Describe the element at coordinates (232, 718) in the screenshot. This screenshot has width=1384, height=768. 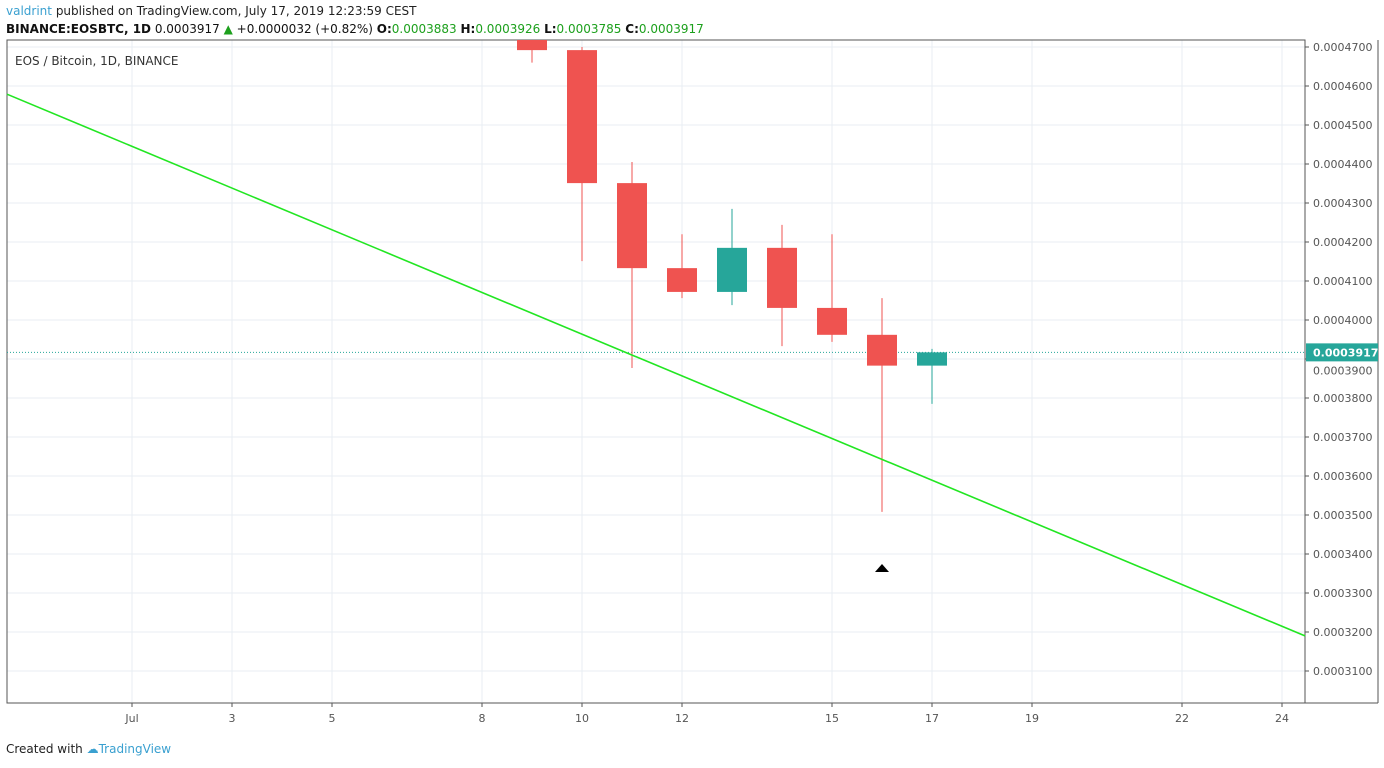
I see `x-tick-label: 3` at that location.